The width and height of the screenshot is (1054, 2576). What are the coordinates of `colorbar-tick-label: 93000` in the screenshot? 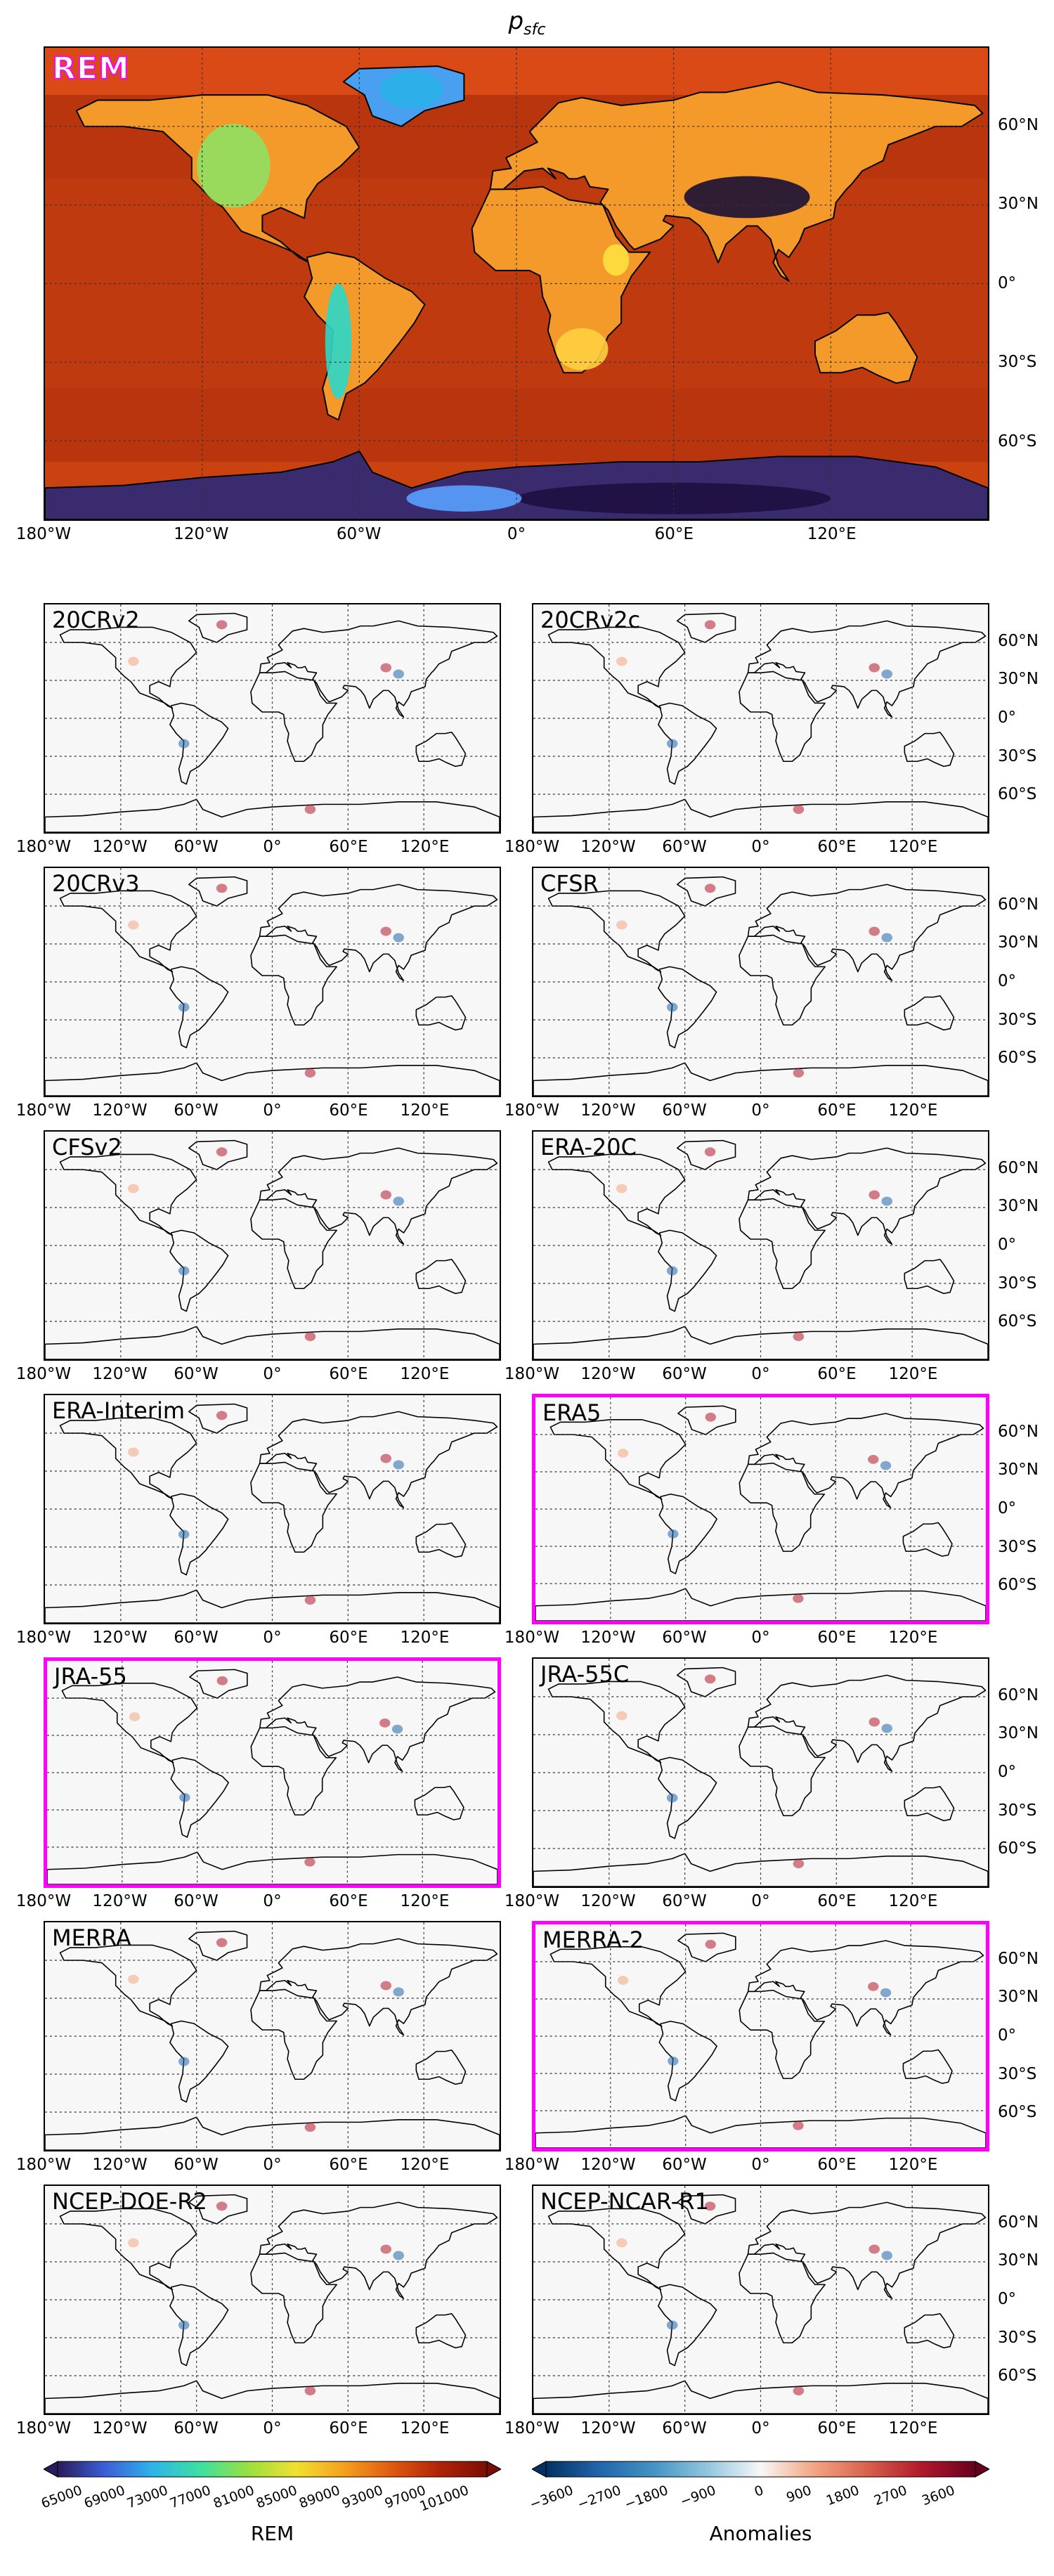 It's located at (362, 2498).